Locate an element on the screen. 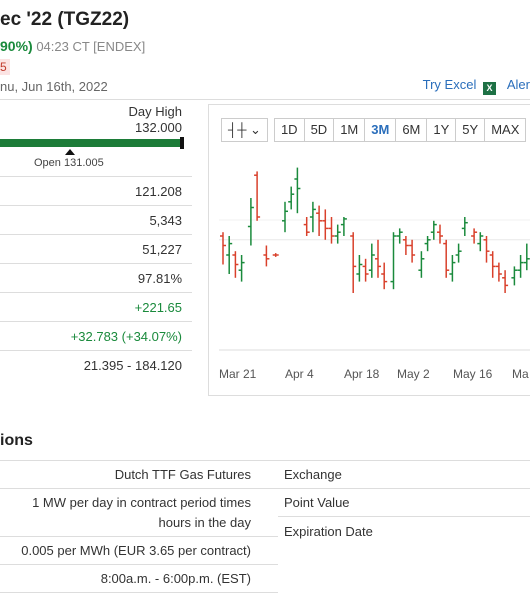 The width and height of the screenshot is (530, 603). chart-type-dropdown: ┤┼ ⌄ is located at coordinates (244, 130).